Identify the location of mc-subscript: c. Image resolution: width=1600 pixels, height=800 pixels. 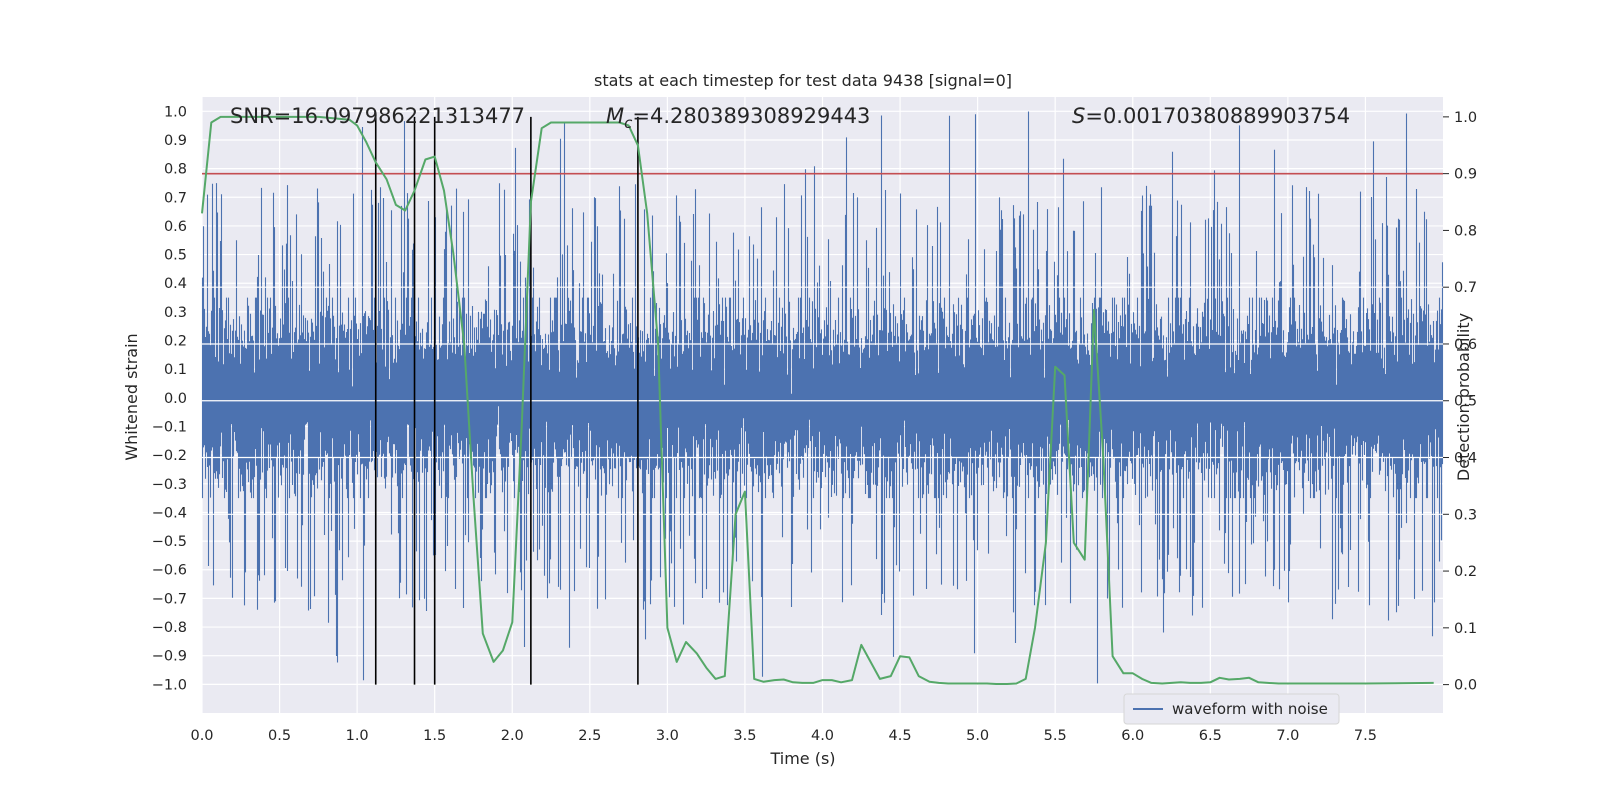
(628, 123).